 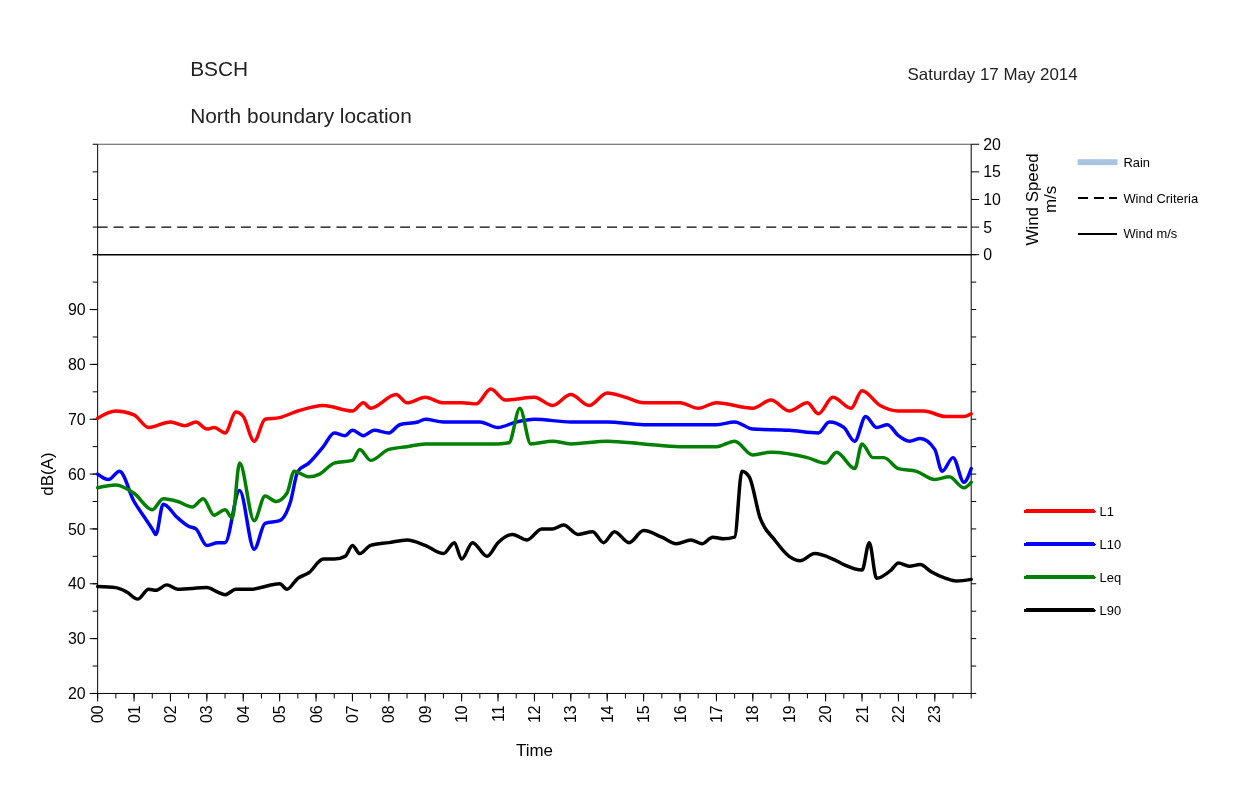 What do you see at coordinates (280, 714) in the screenshot?
I see `x-tick-label: 05` at bounding box center [280, 714].